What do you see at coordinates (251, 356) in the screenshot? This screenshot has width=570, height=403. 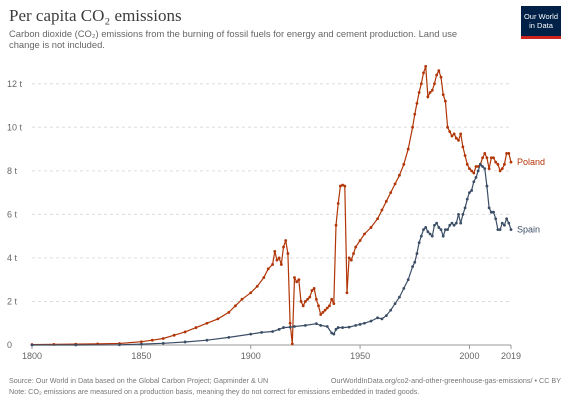 I see `x-tick-label: 1900` at bounding box center [251, 356].